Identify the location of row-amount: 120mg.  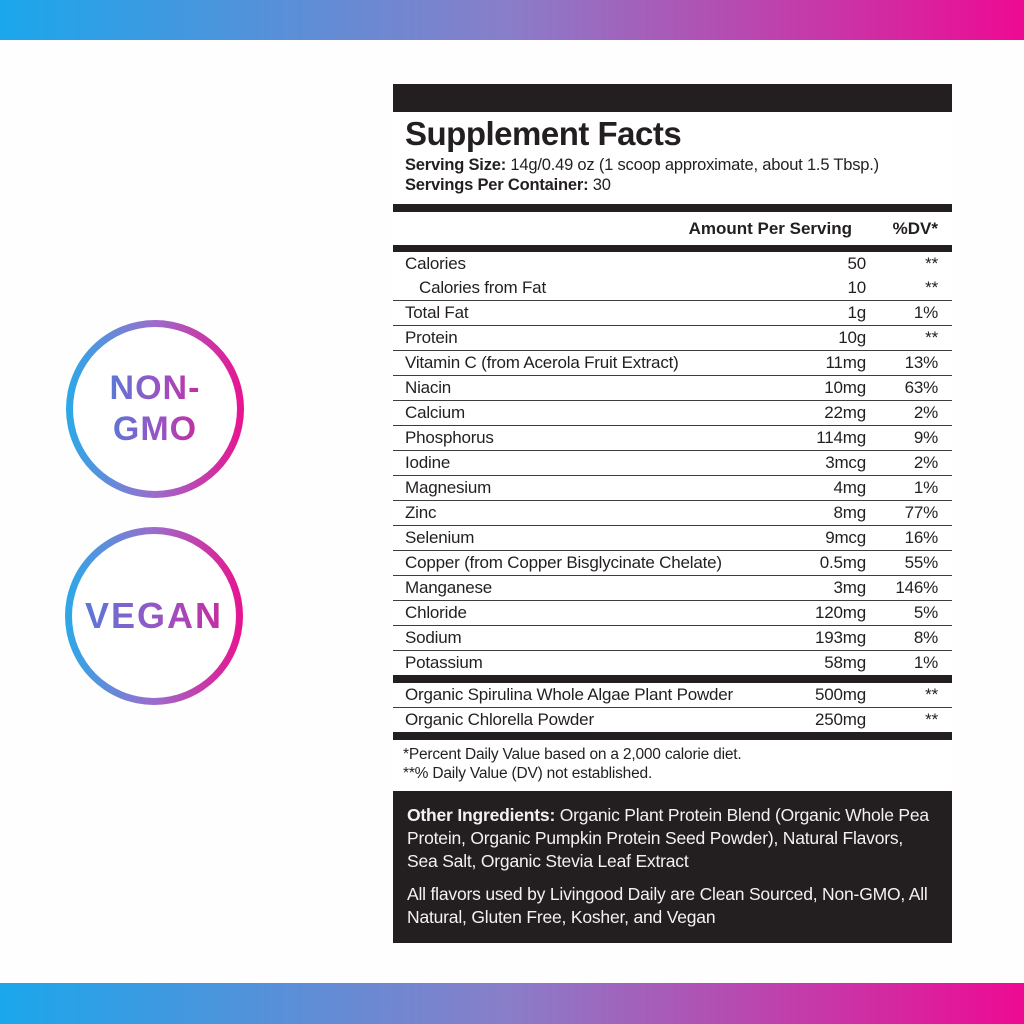
(840, 612).